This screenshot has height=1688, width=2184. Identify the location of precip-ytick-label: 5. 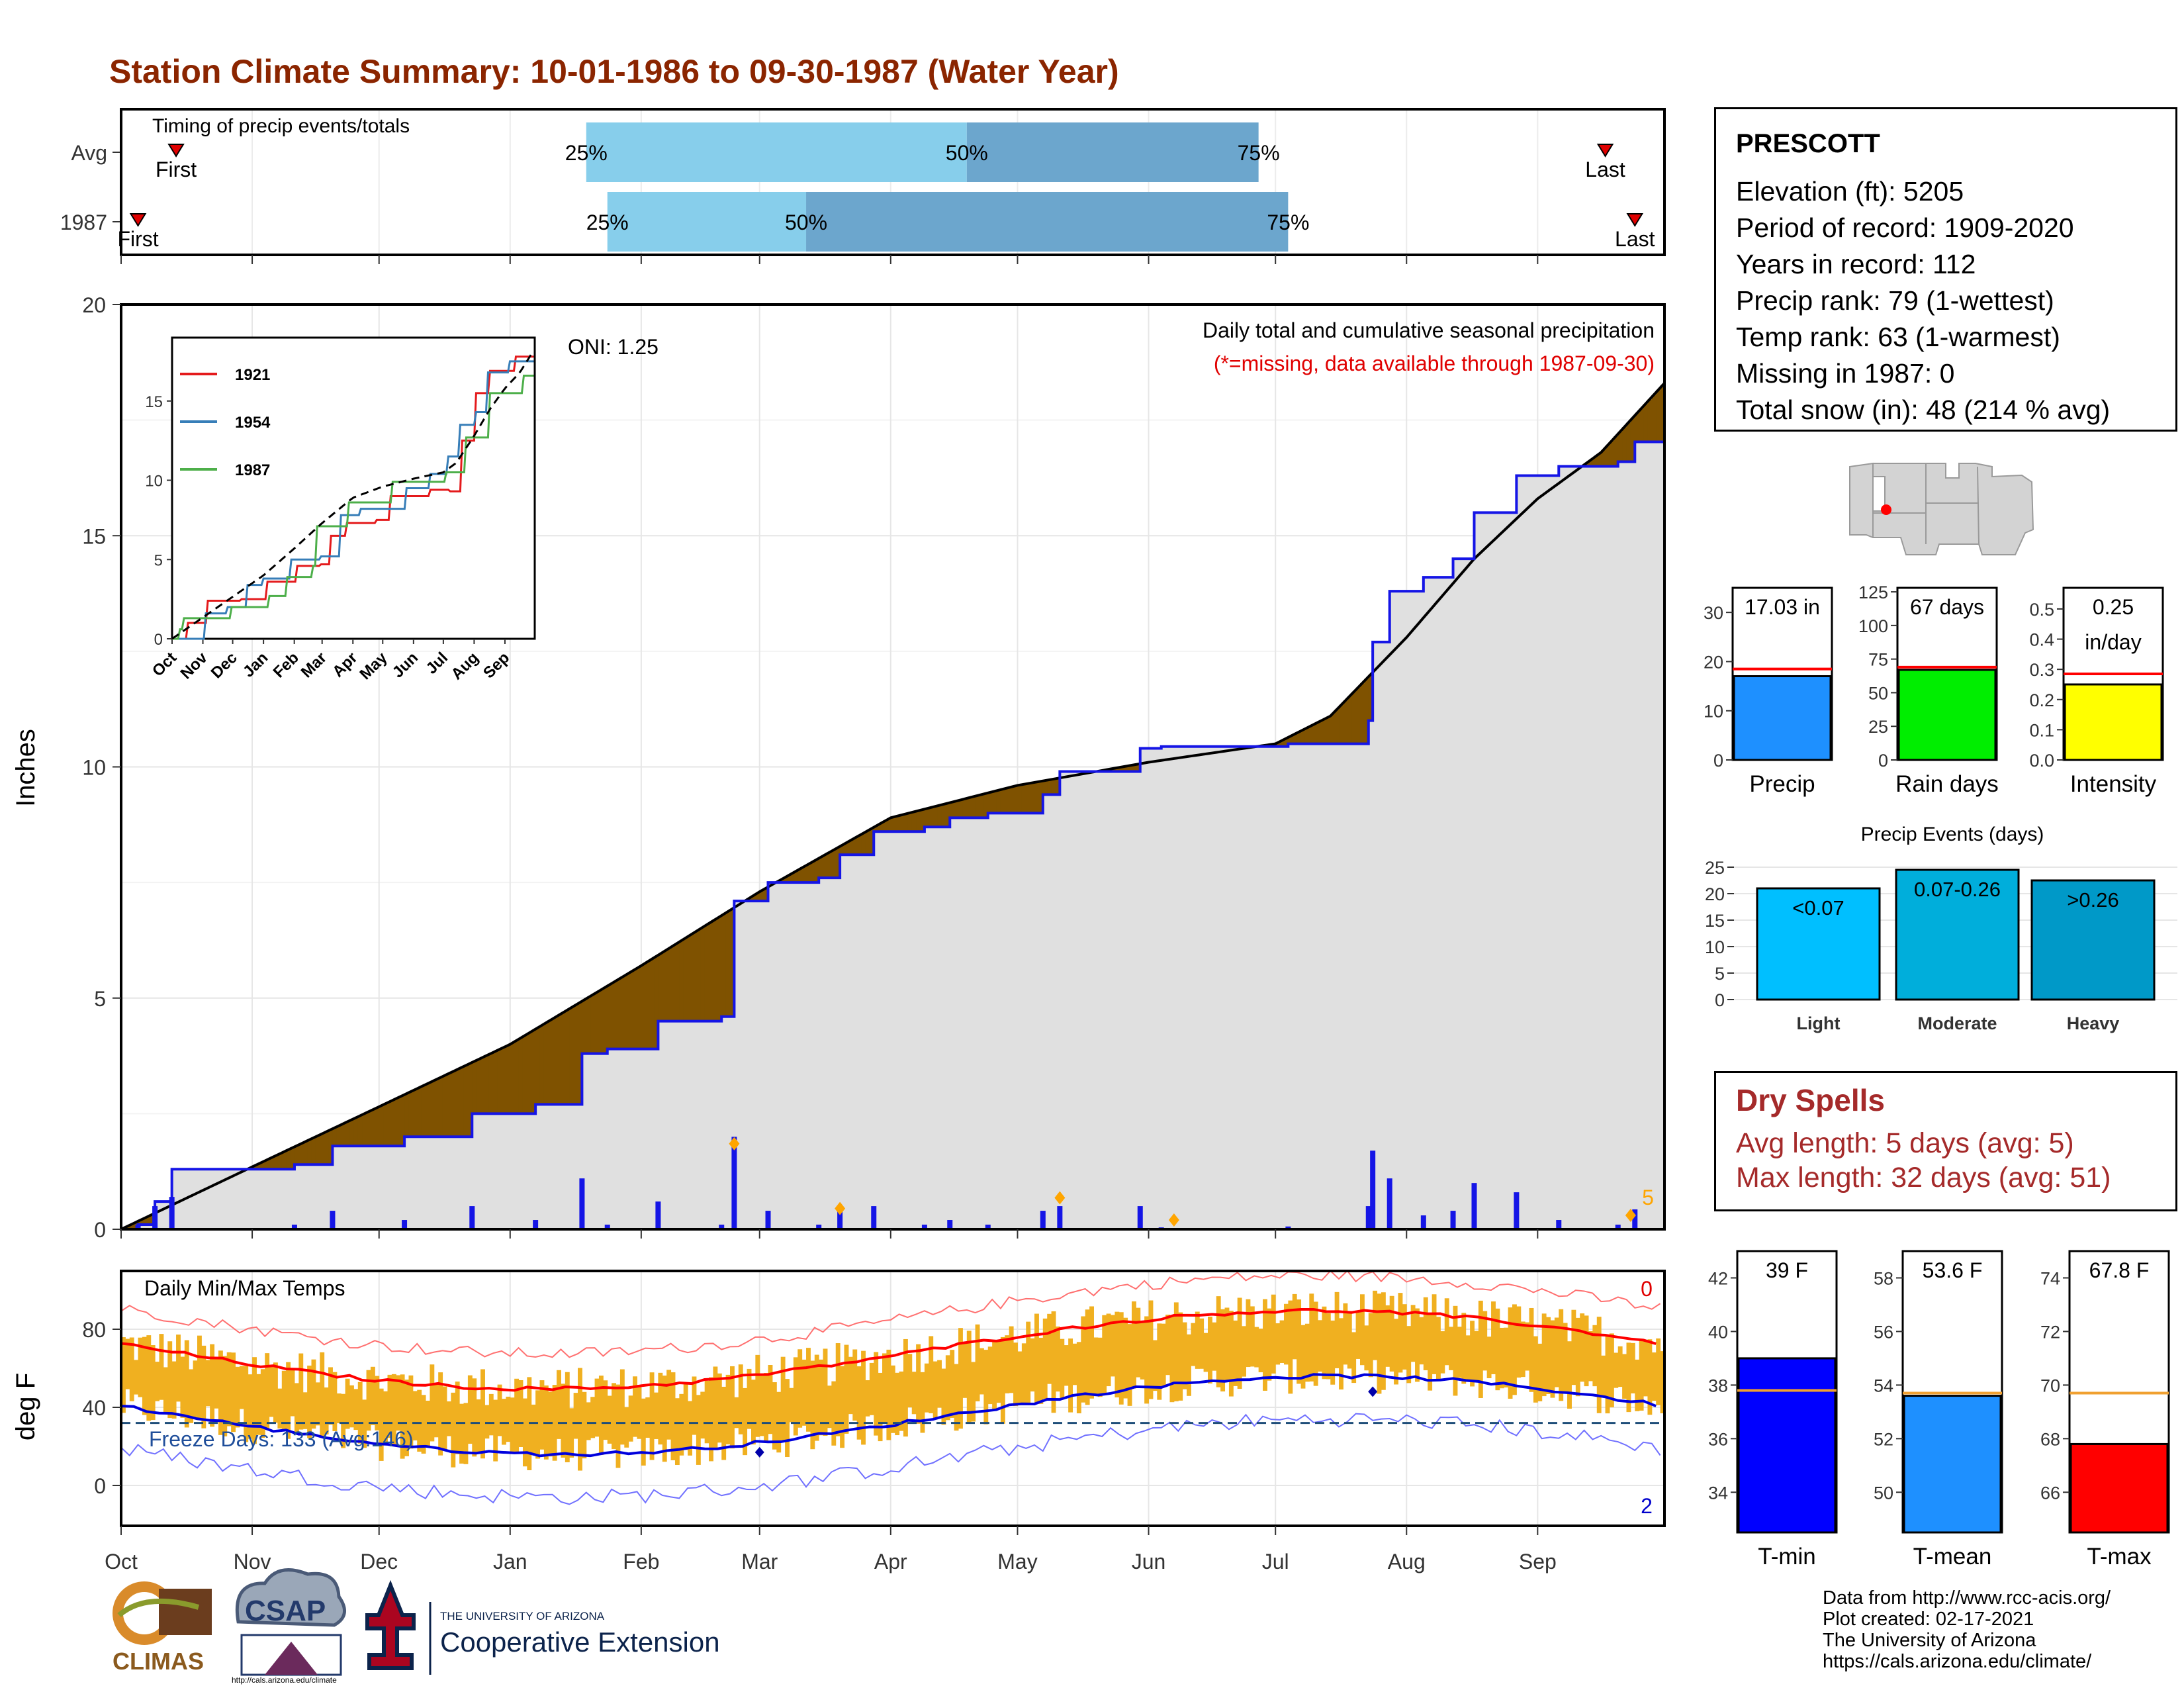
(100, 999).